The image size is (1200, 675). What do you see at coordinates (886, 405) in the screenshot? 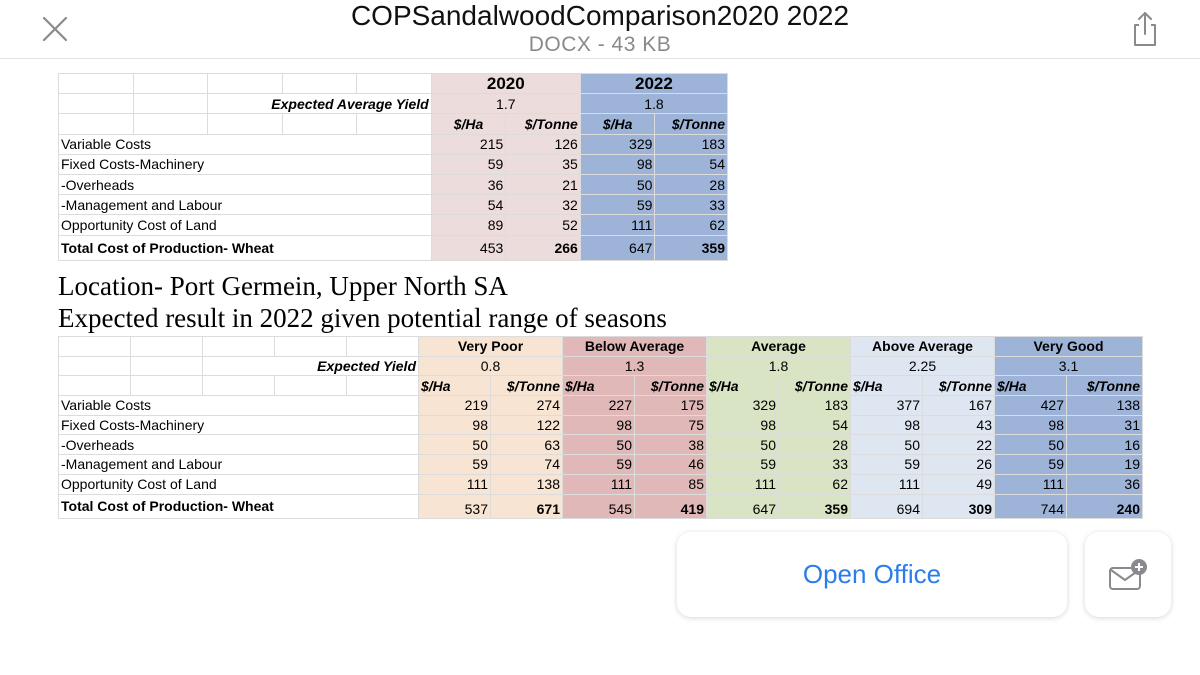
I see `cost-value: 377` at bounding box center [886, 405].